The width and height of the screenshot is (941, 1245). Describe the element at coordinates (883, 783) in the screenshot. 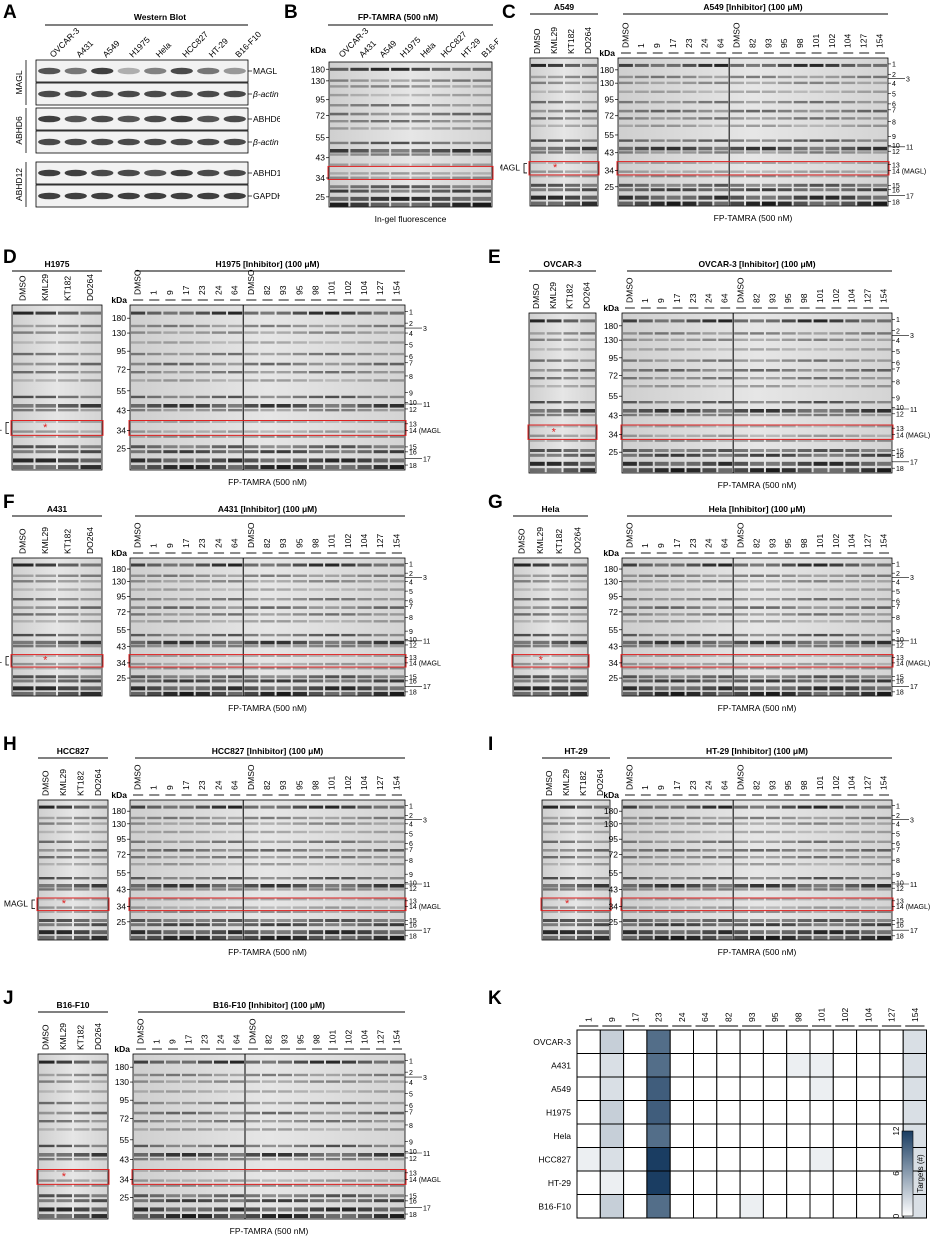

I see `lane-label: 154` at that location.